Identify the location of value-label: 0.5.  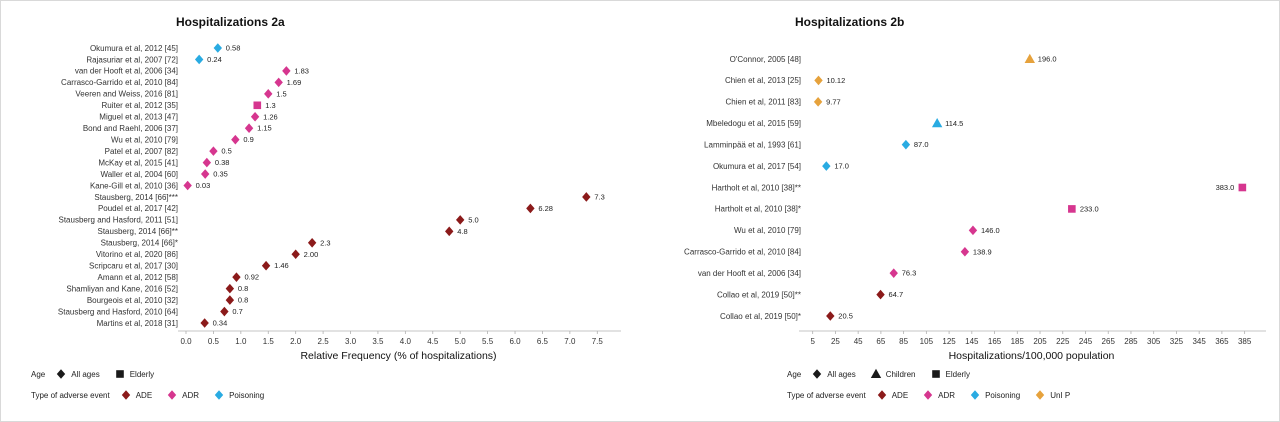
(226, 151).